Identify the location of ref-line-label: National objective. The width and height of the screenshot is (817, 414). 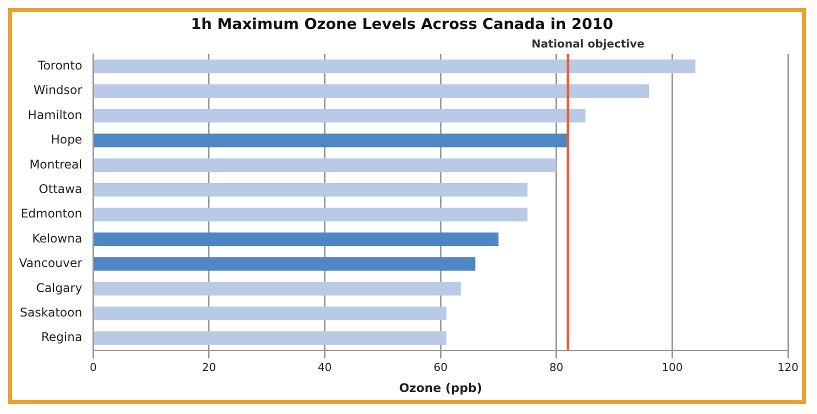
(588, 43).